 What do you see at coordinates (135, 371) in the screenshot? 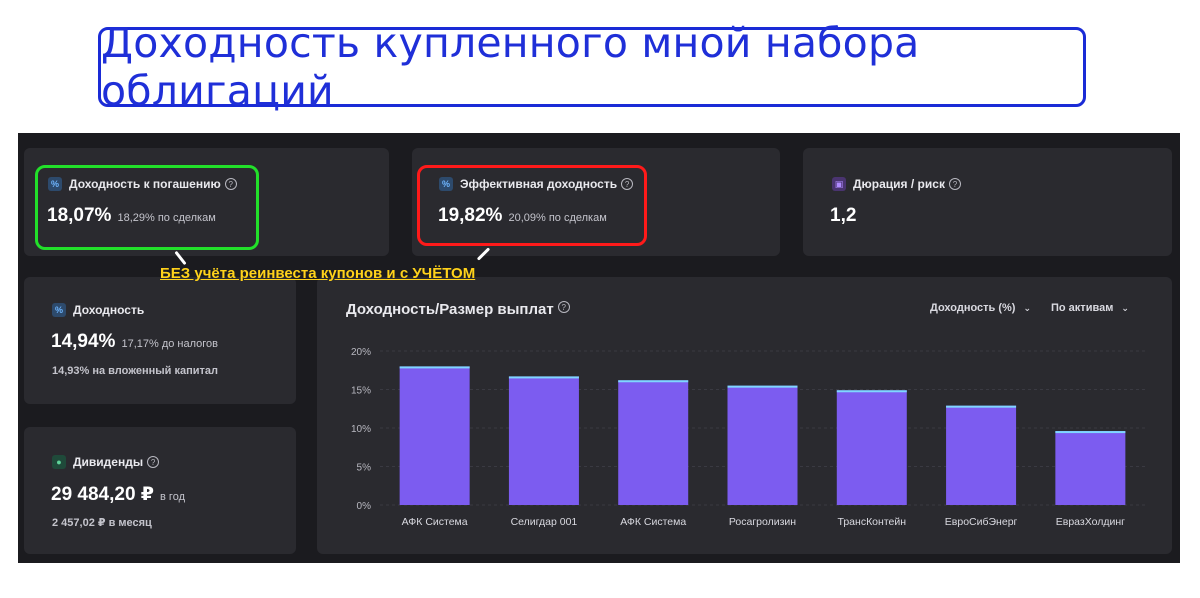
I see `yield-capital: 14,93% на вложенный капитал` at bounding box center [135, 371].